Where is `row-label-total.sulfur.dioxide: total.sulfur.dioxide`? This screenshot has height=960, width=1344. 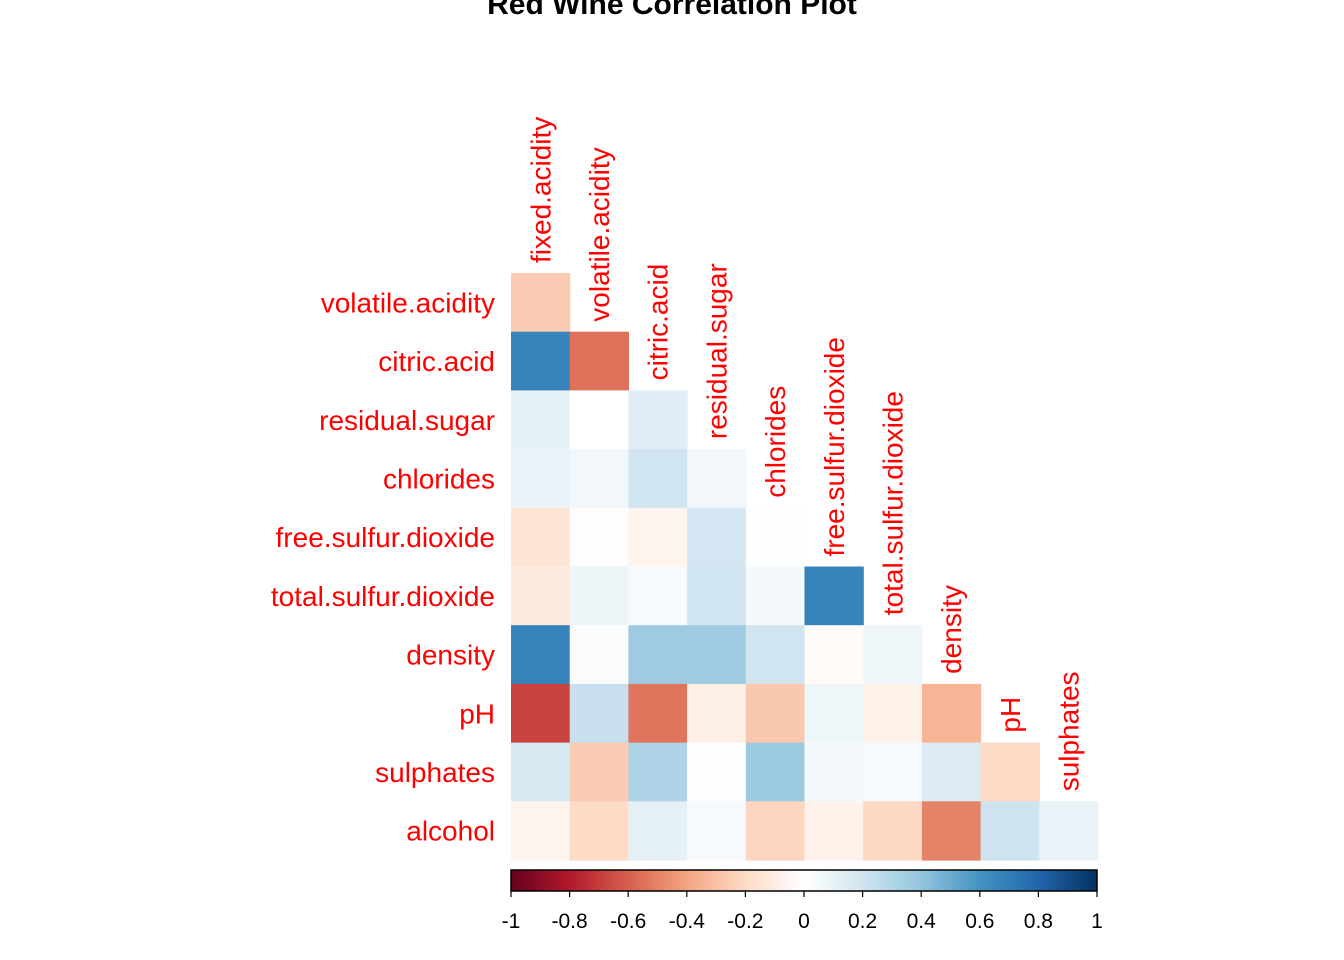
row-label-total.sulfur.dioxide: total.sulfur.dioxide is located at coordinates (383, 596).